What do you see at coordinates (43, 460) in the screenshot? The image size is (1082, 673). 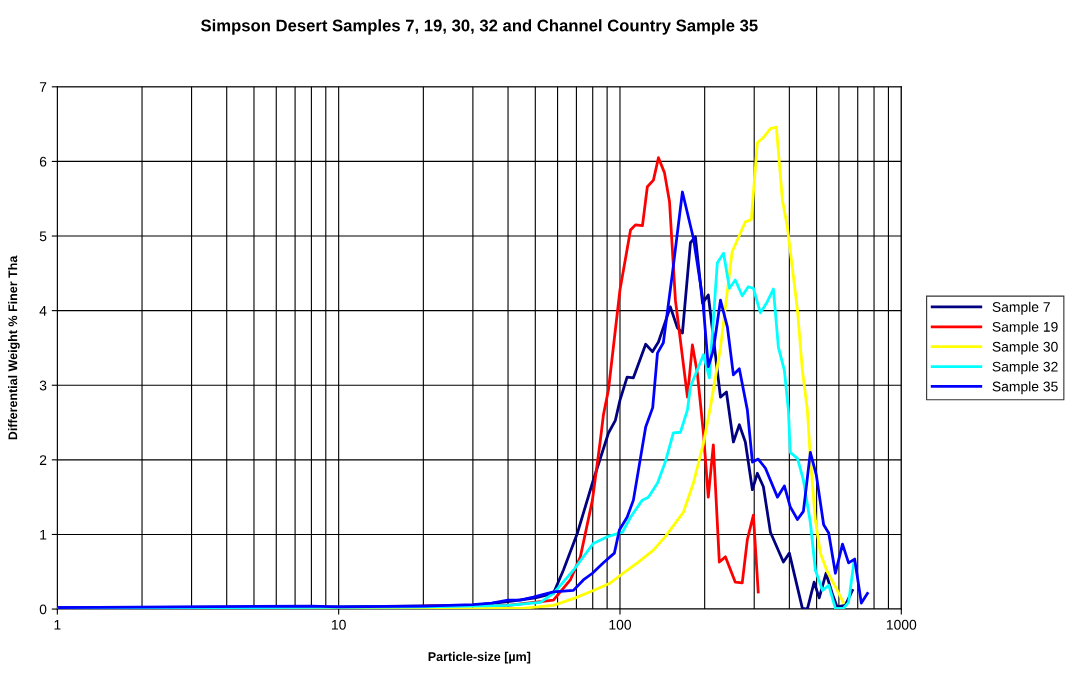 I see `y-tick-label: 2` at bounding box center [43, 460].